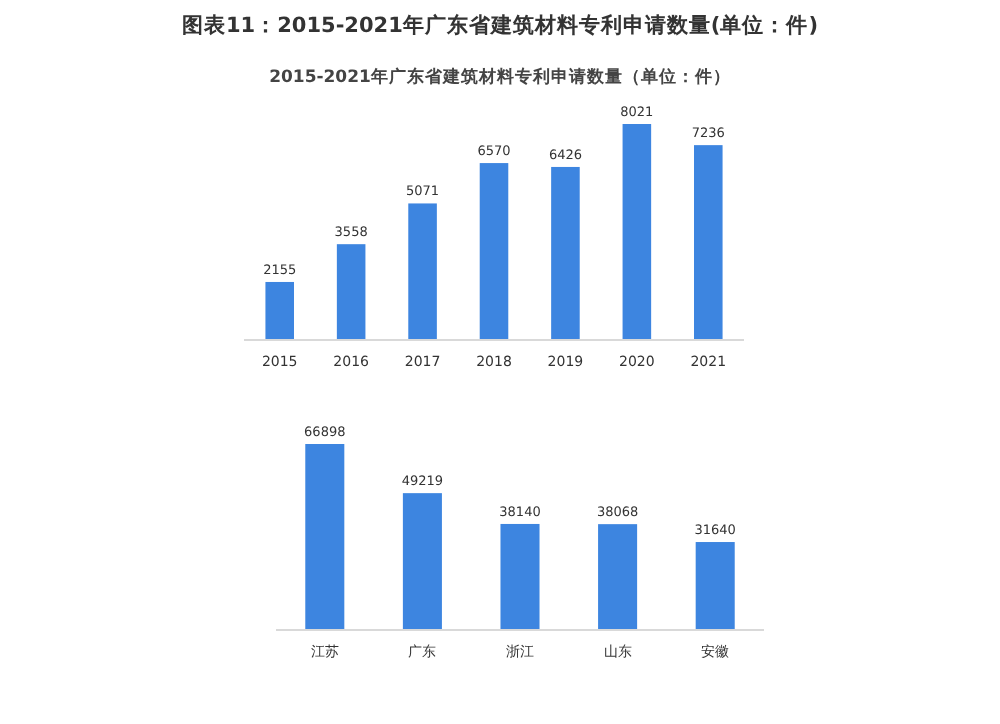 The height and width of the screenshot is (724, 1000). I want to click on chart-subtitle: 2015-2021年广东省建筑材料专利申请数量（单位：件）, so click(500, 77).